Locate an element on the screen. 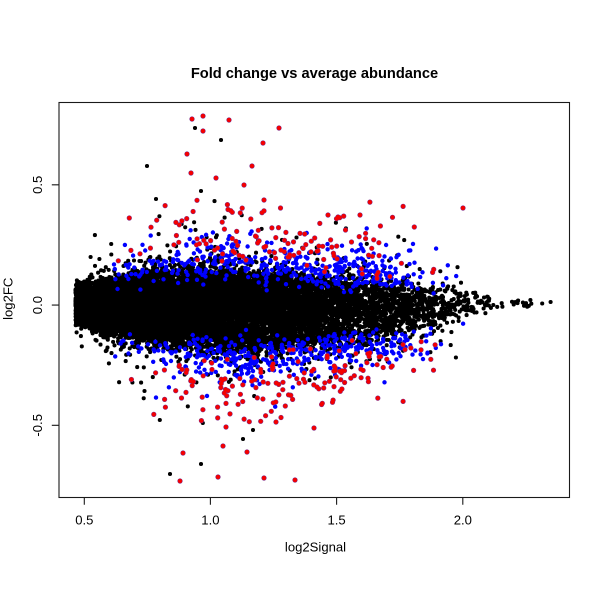  svg-text: 2.0 is located at coordinates (463, 520).